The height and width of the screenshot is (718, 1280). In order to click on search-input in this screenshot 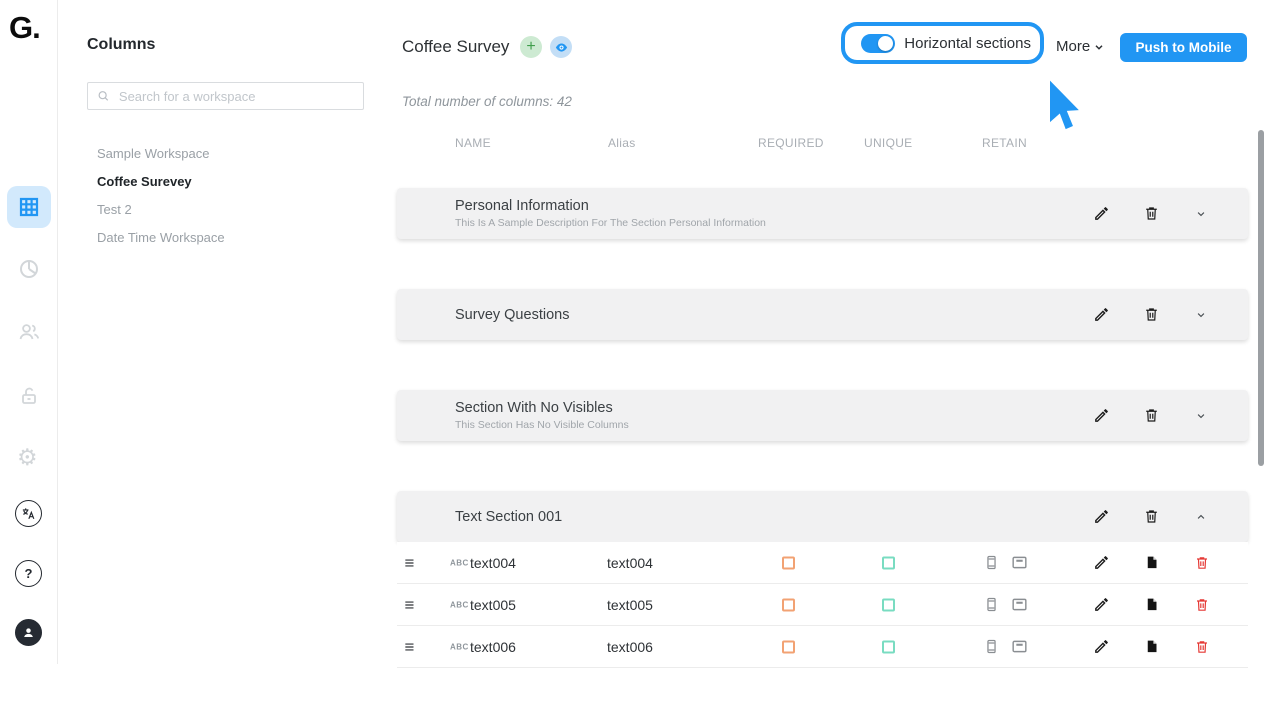, I will do `click(235, 96)`.